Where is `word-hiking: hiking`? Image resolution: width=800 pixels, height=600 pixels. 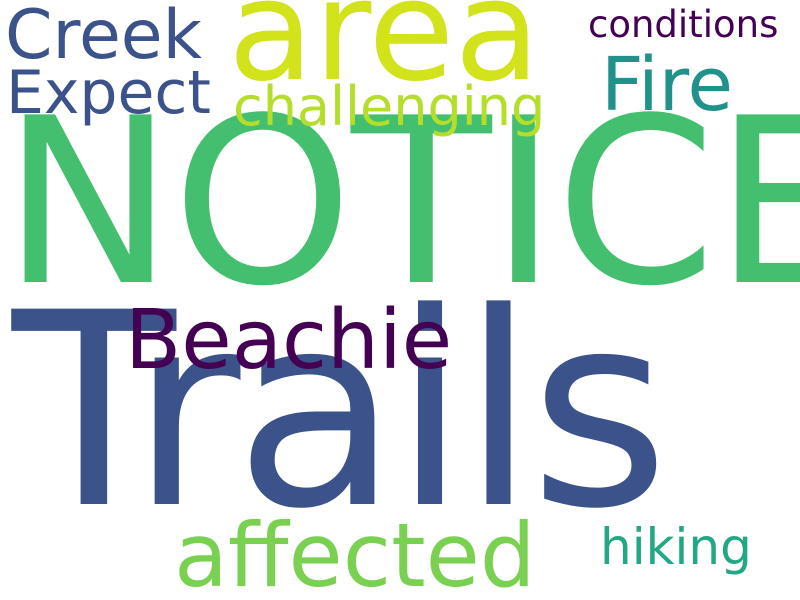
word-hiking: hiking is located at coordinates (676, 547).